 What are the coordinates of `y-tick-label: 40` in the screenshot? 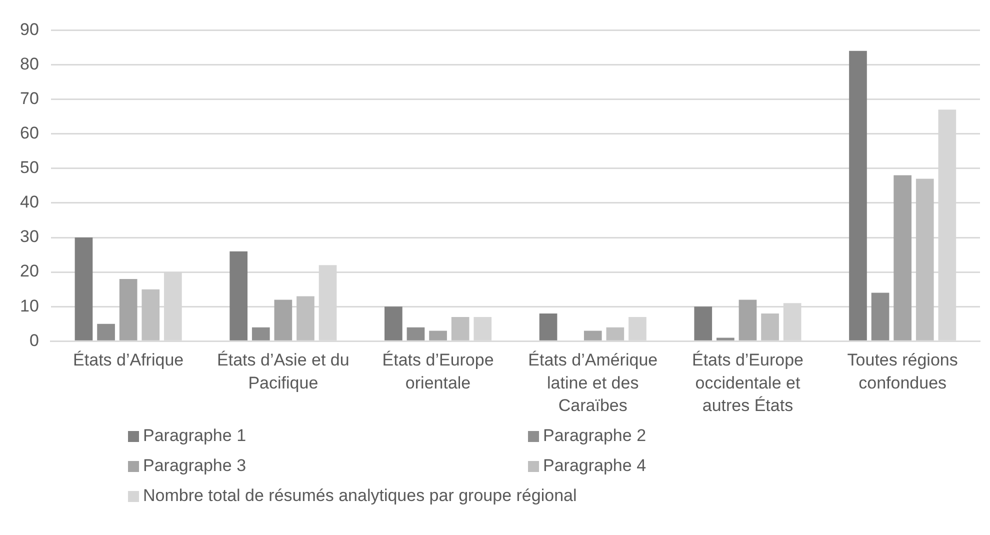 It's located at (29, 202).